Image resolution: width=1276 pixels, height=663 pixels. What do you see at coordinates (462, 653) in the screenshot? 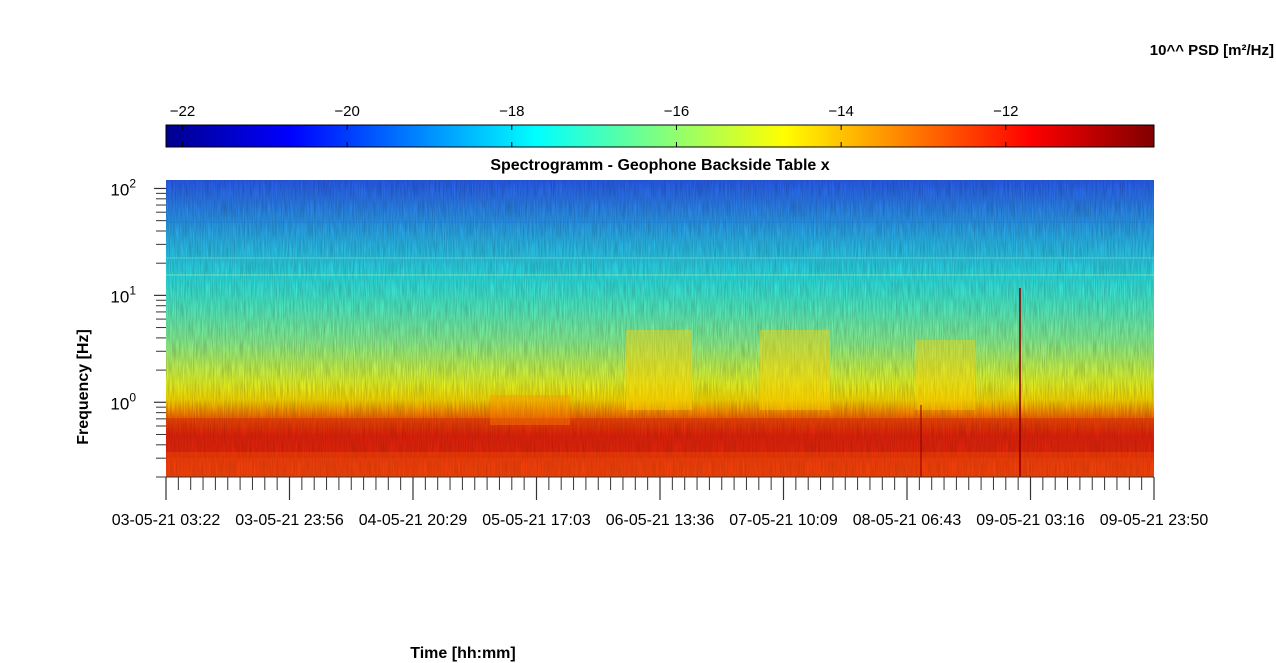
I see `x-axis-label: Time [hh:mm]` at bounding box center [462, 653].